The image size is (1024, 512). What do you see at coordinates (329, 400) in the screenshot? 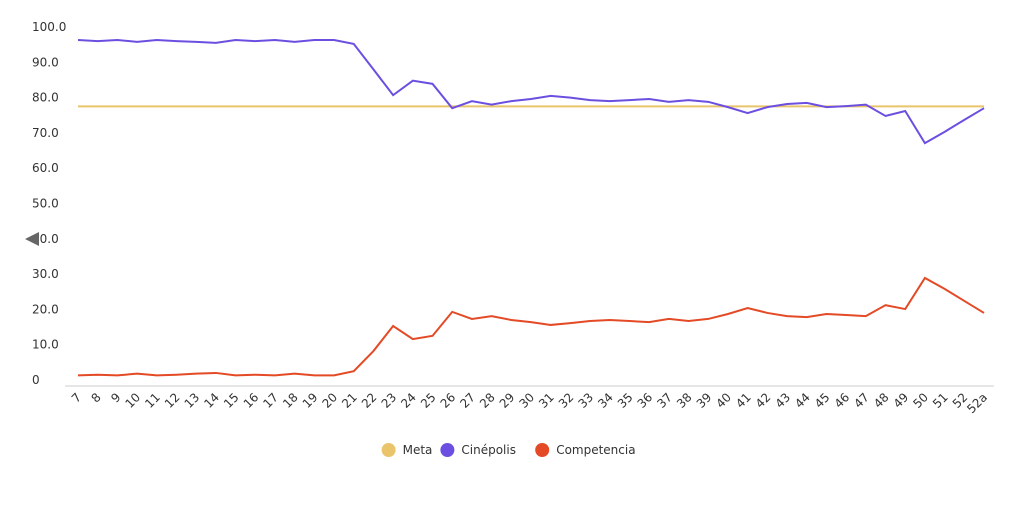
I see `x-tick-label: 20` at bounding box center [329, 400].